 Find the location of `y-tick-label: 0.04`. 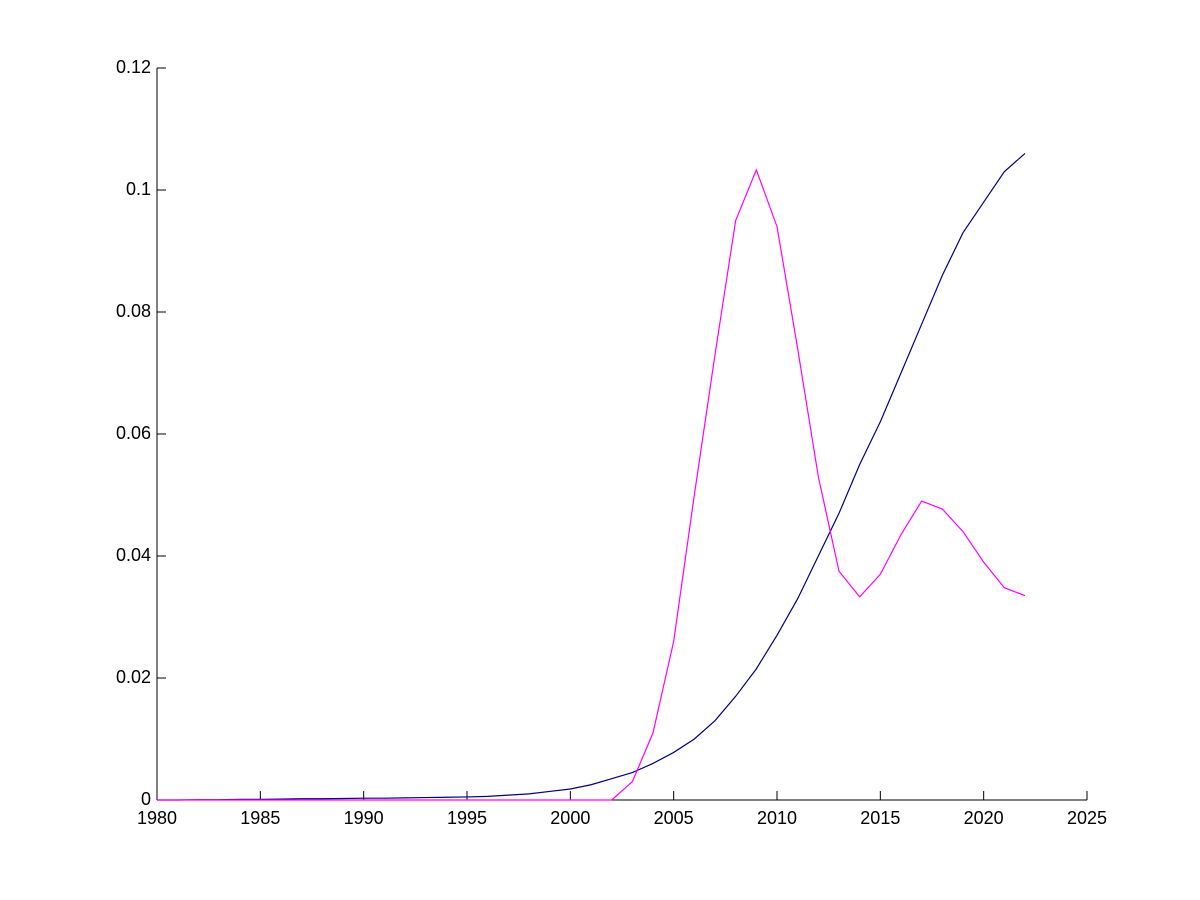

y-tick-label: 0.04 is located at coordinates (133, 555).